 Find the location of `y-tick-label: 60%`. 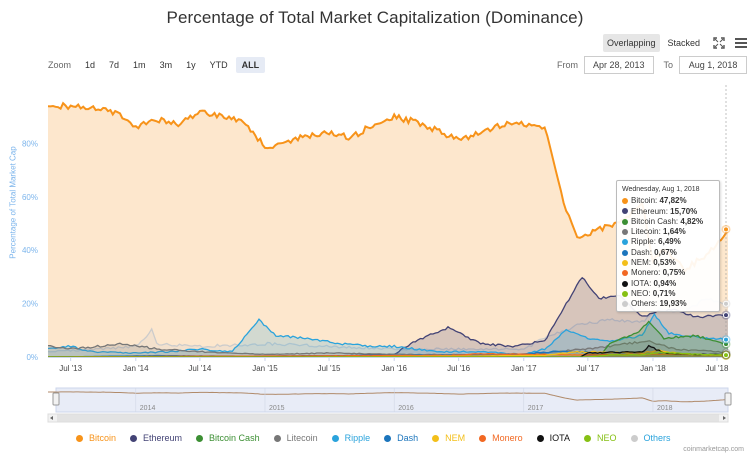

y-tick-label: 60% is located at coordinates (30, 197).